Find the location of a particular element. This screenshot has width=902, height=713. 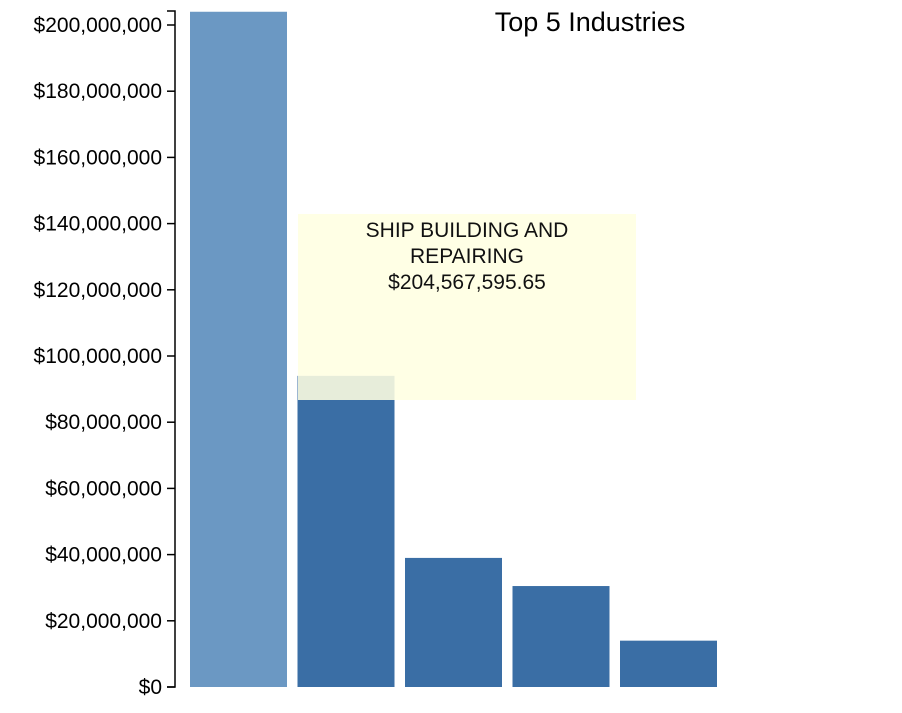

y-tick-label: $160,000,000 is located at coordinates (98, 157).